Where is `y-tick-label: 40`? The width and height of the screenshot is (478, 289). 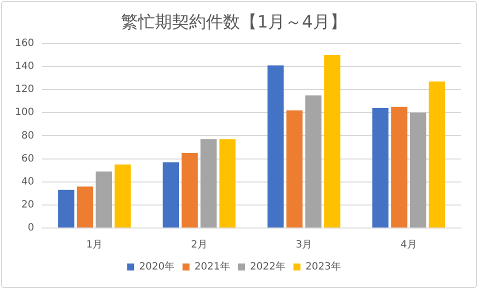
y-tick-label: 40 is located at coordinates (27, 182).